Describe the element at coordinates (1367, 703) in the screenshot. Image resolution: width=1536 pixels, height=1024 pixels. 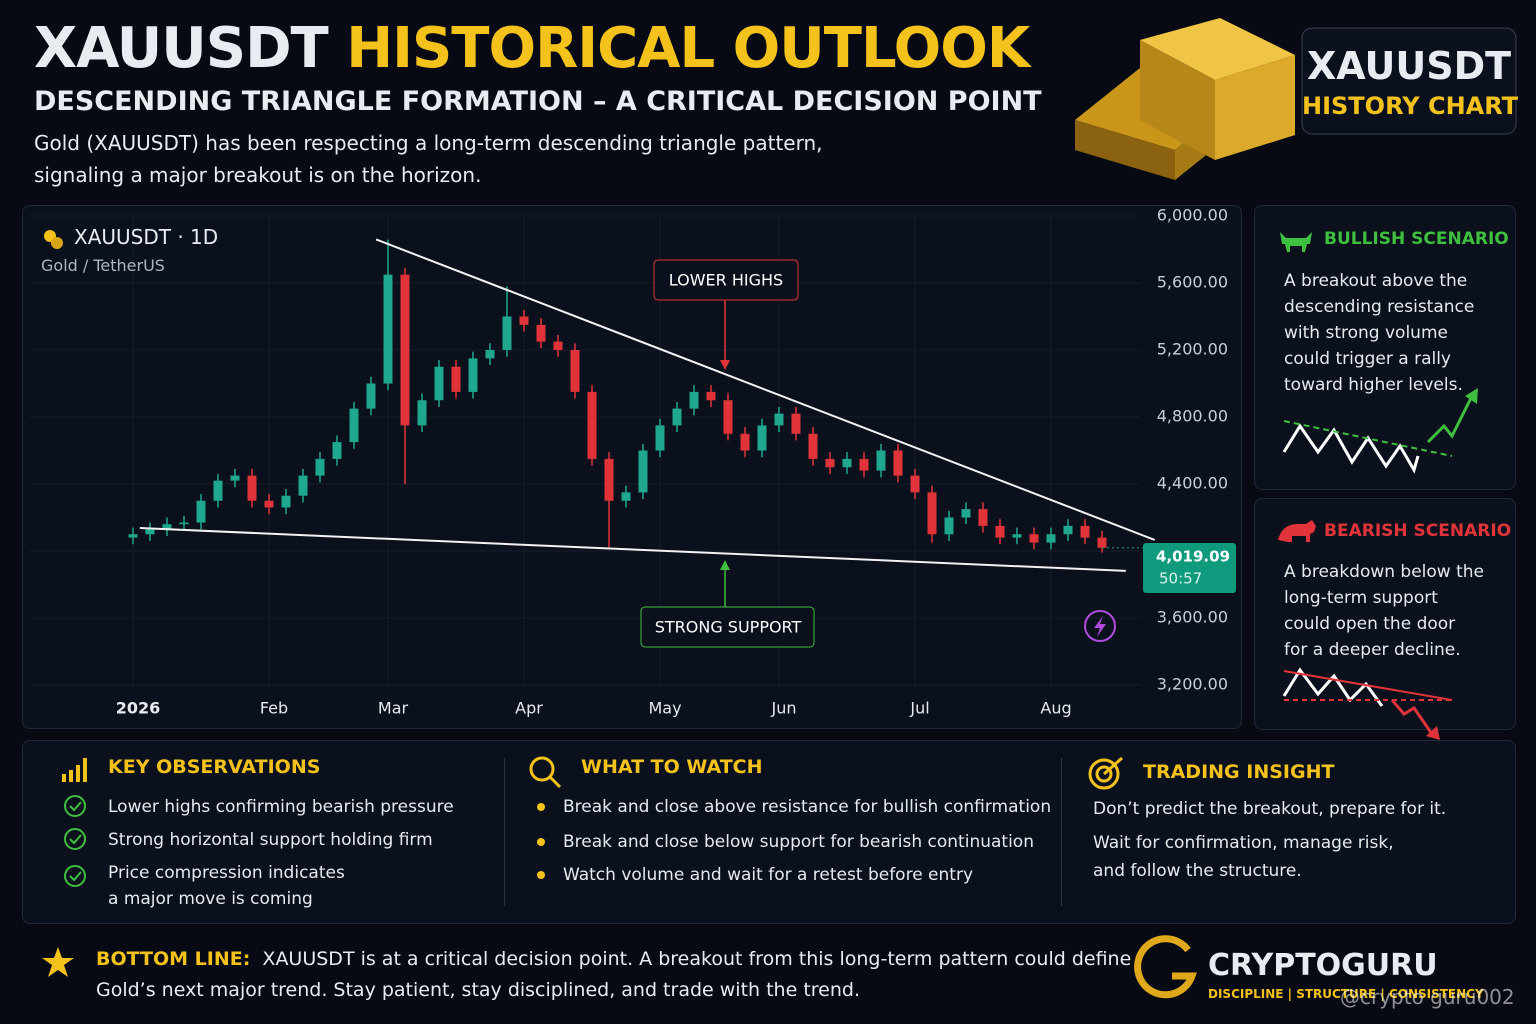
I see `bearish-illustration` at that location.